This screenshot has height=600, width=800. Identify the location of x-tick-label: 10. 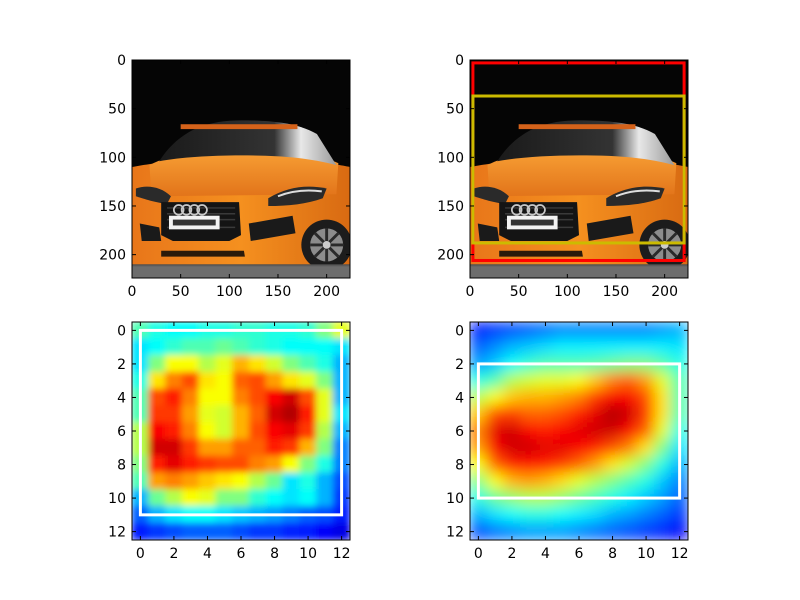
(308, 554).